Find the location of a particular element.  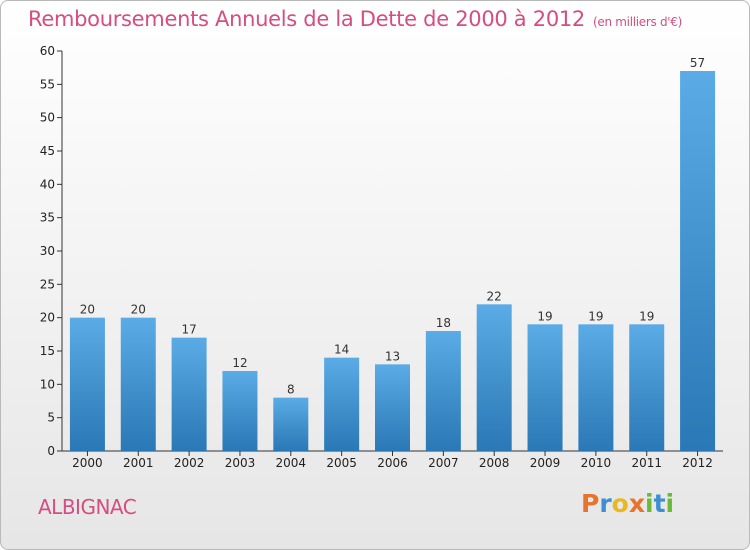

data-label-2000: 20 is located at coordinates (87, 310).